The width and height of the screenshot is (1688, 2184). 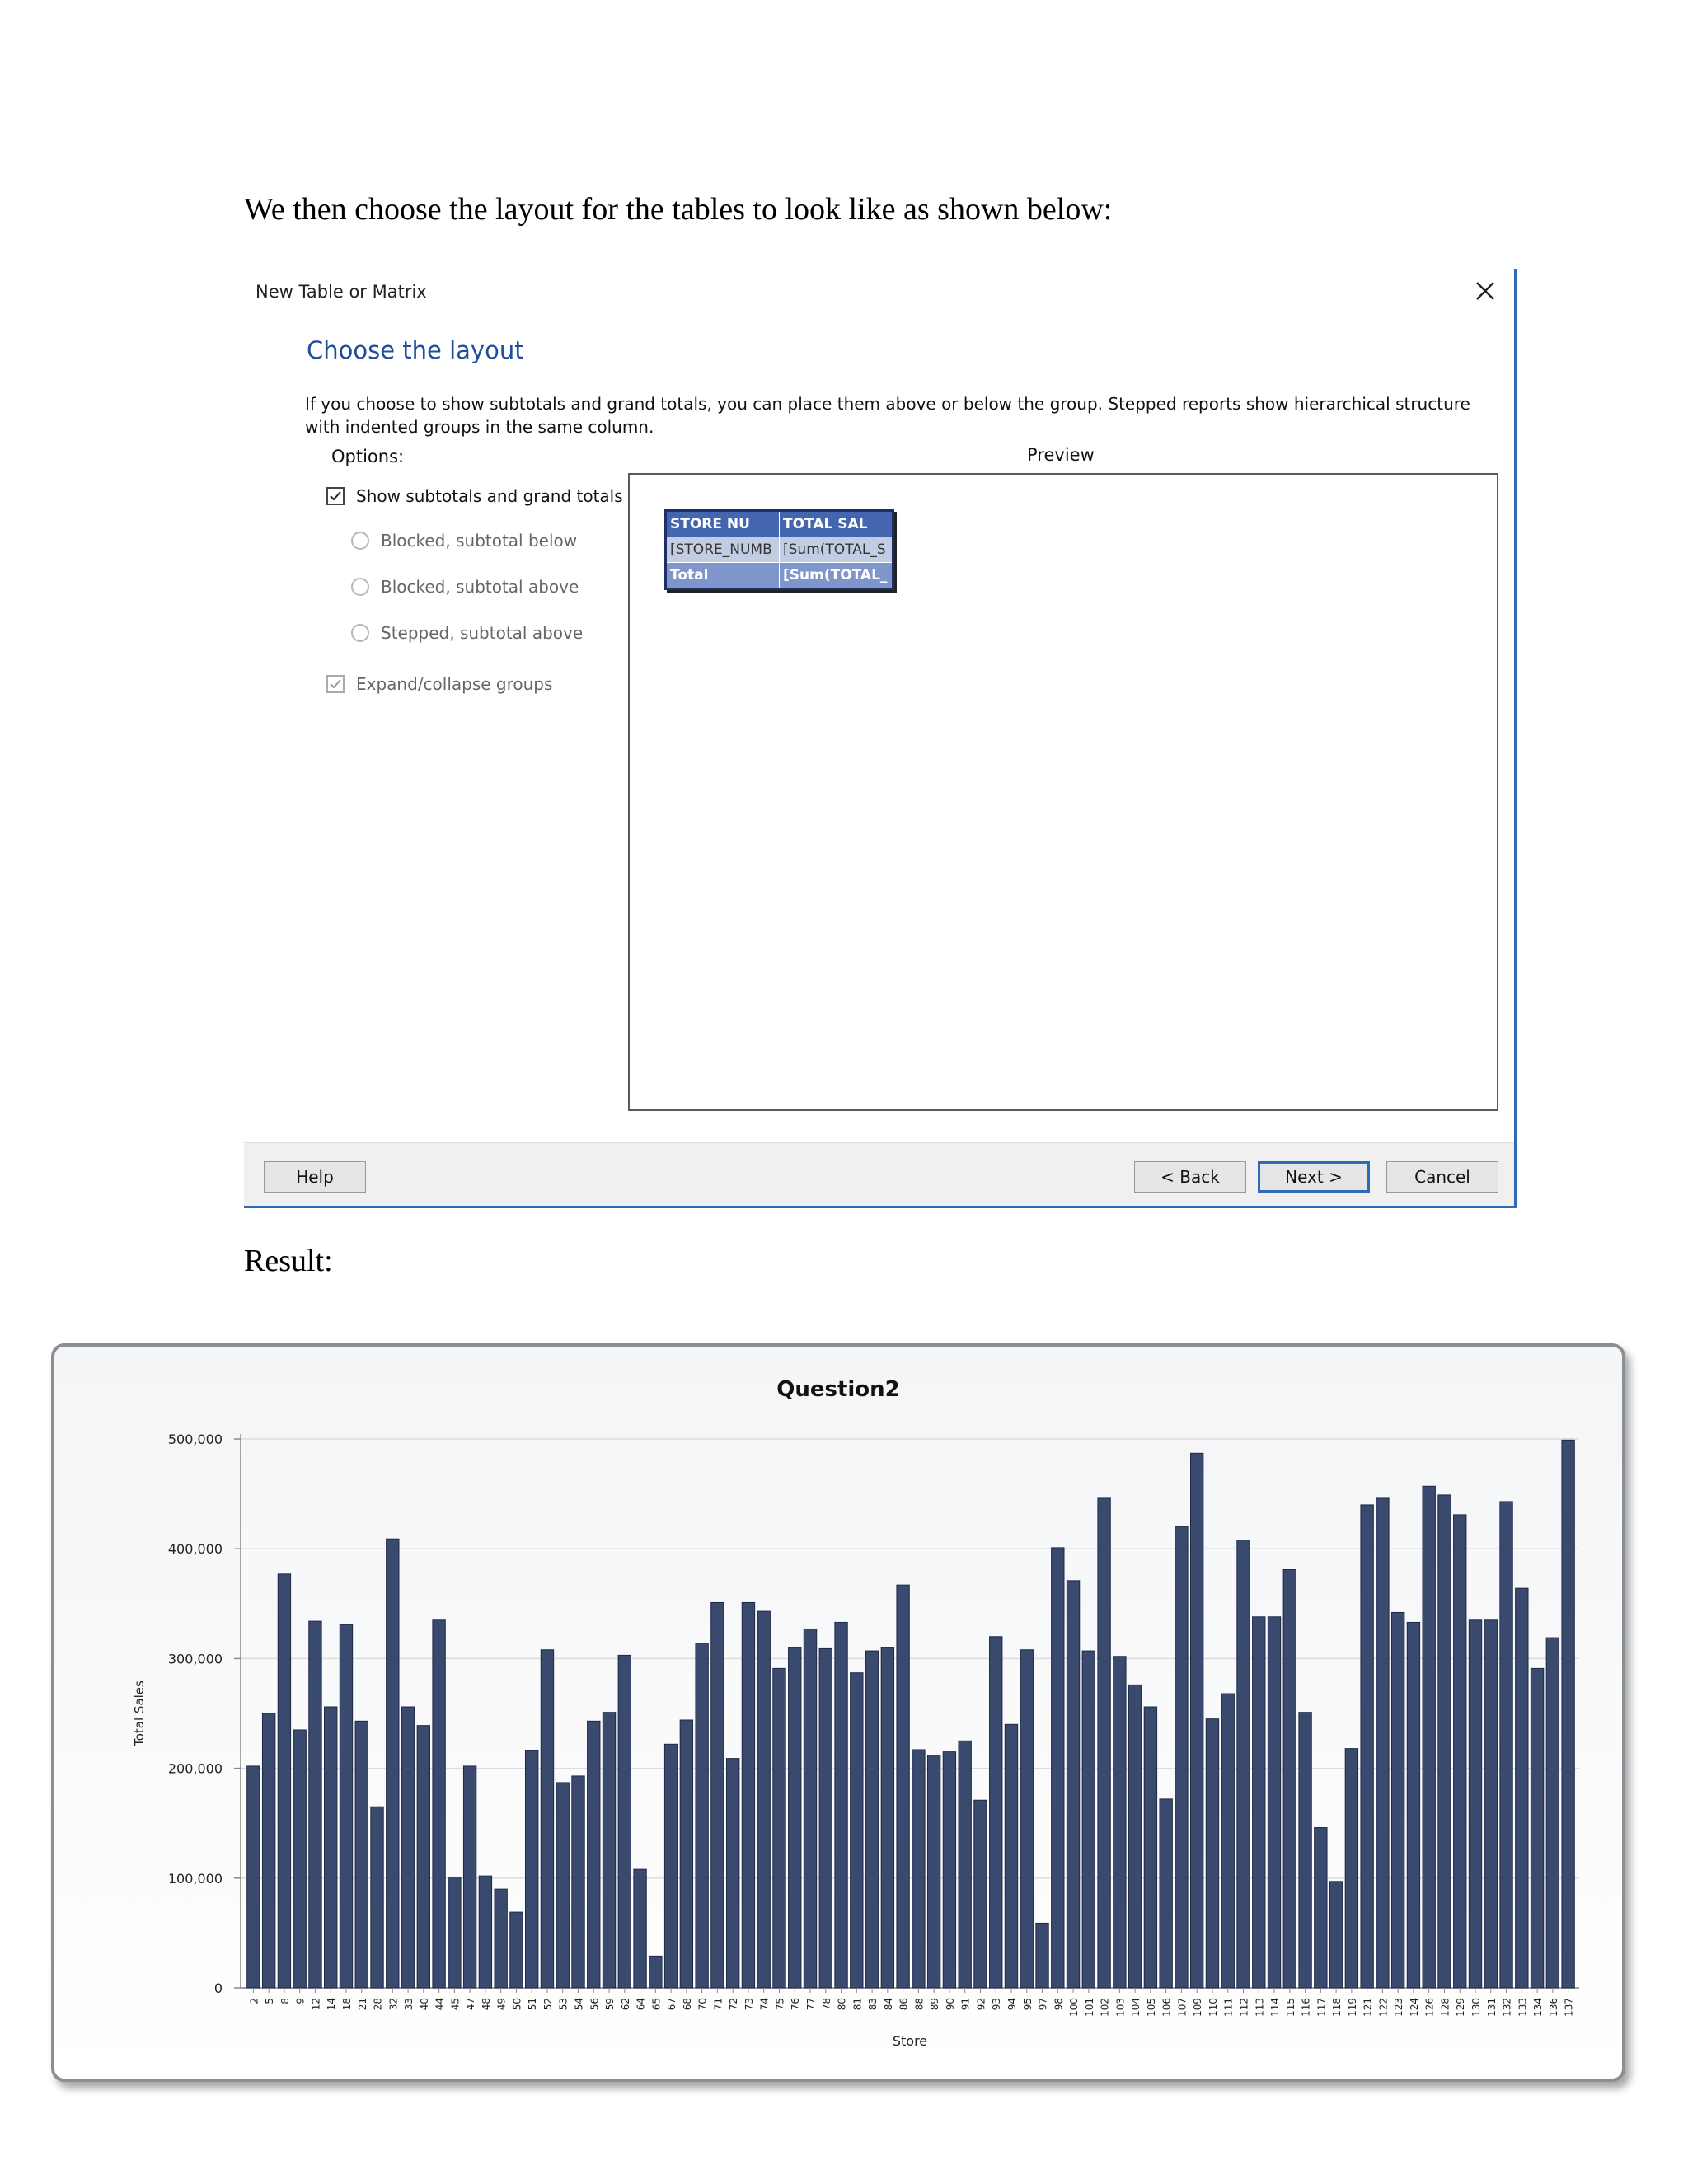 What do you see at coordinates (910, 2041) in the screenshot?
I see `x-axis-label: Store` at bounding box center [910, 2041].